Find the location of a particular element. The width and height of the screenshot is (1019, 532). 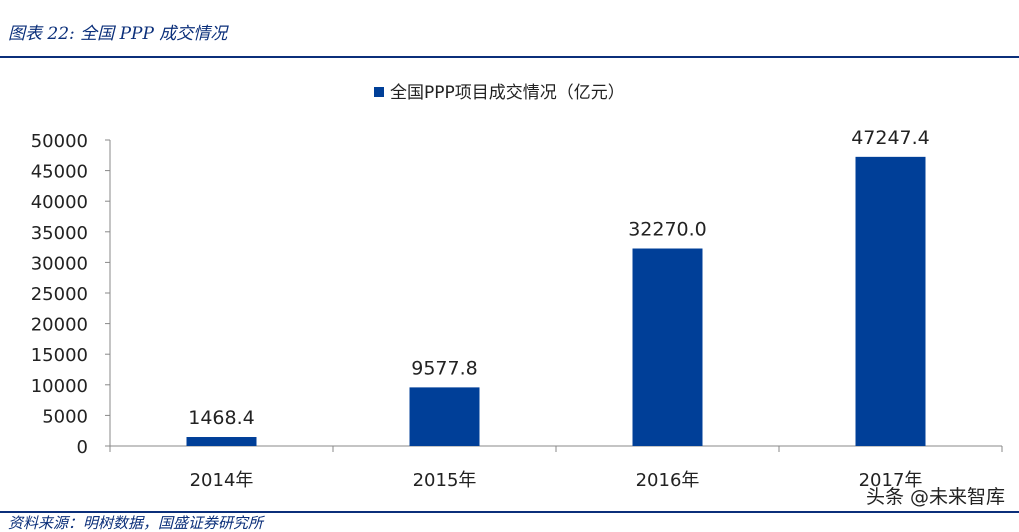

chart-legend: 全国PPP项目成交情况（亿元） is located at coordinates (499, 93).